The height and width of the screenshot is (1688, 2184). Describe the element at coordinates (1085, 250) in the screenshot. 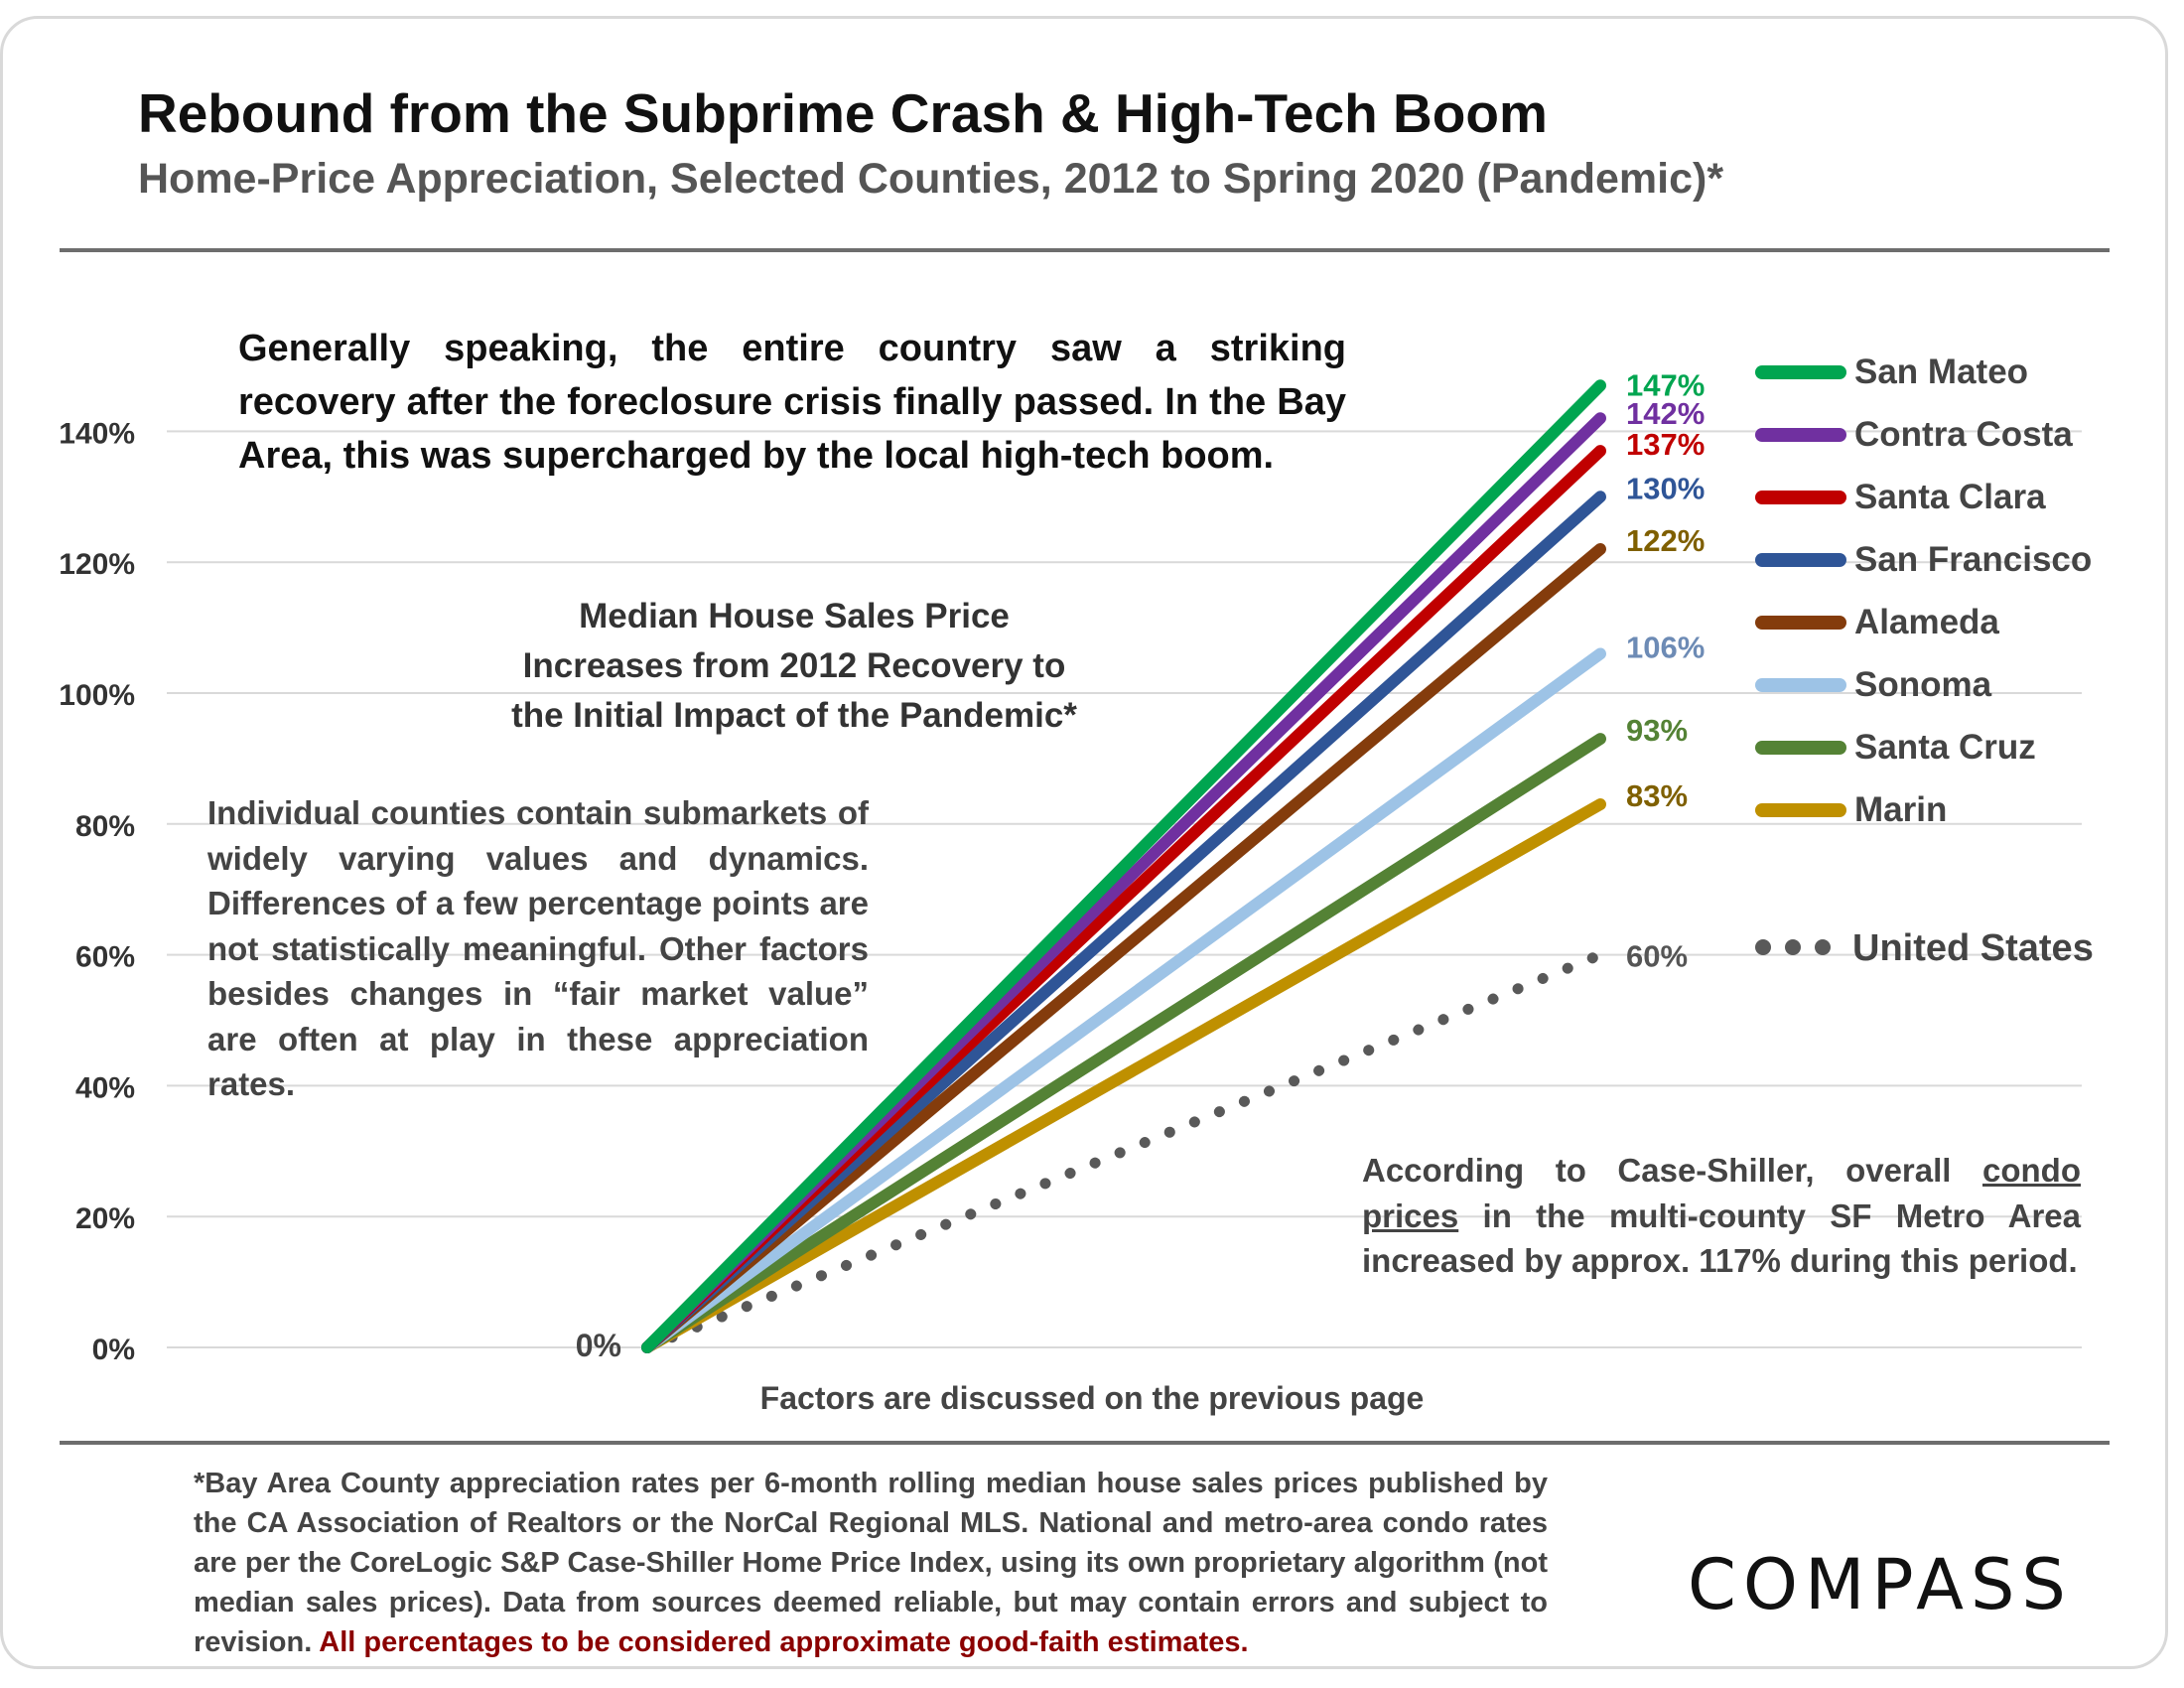

I see `top-divider` at that location.